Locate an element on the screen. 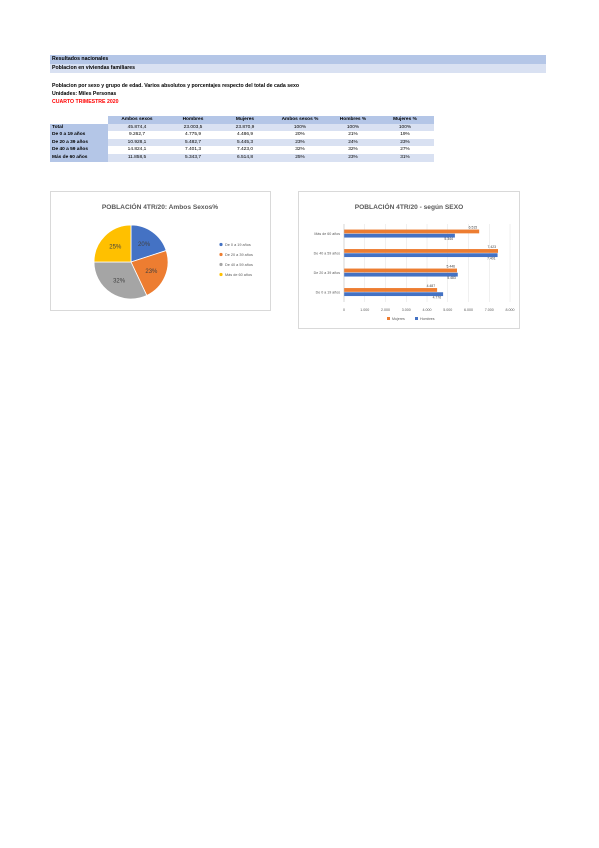  legend-label: De 0 a 19 años is located at coordinates (238, 245).